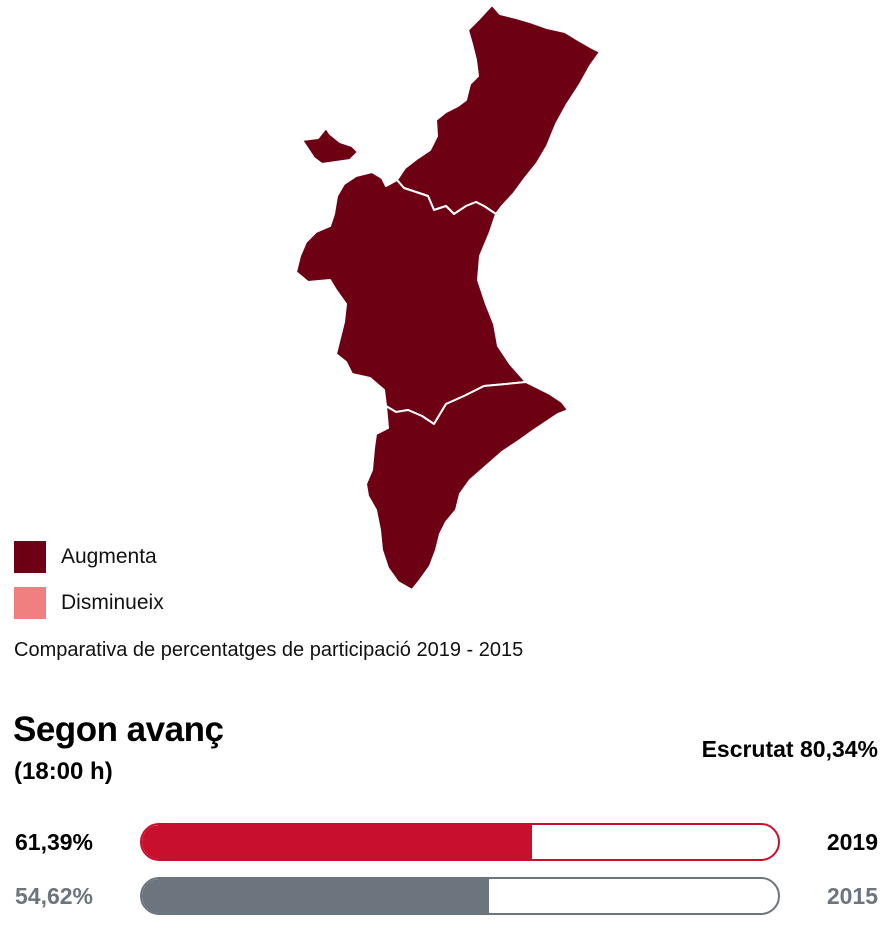 This screenshot has height=934, width=892. What do you see at coordinates (112, 602) in the screenshot?
I see `legend-label-disminueix: Disminueix` at bounding box center [112, 602].